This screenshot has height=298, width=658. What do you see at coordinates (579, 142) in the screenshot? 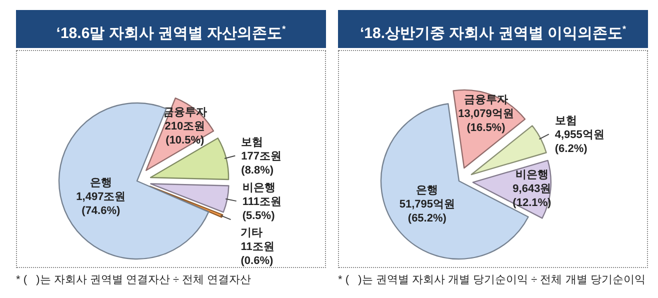
I see `data-label: 4,955억원 (6.2%)` at bounding box center [579, 142].